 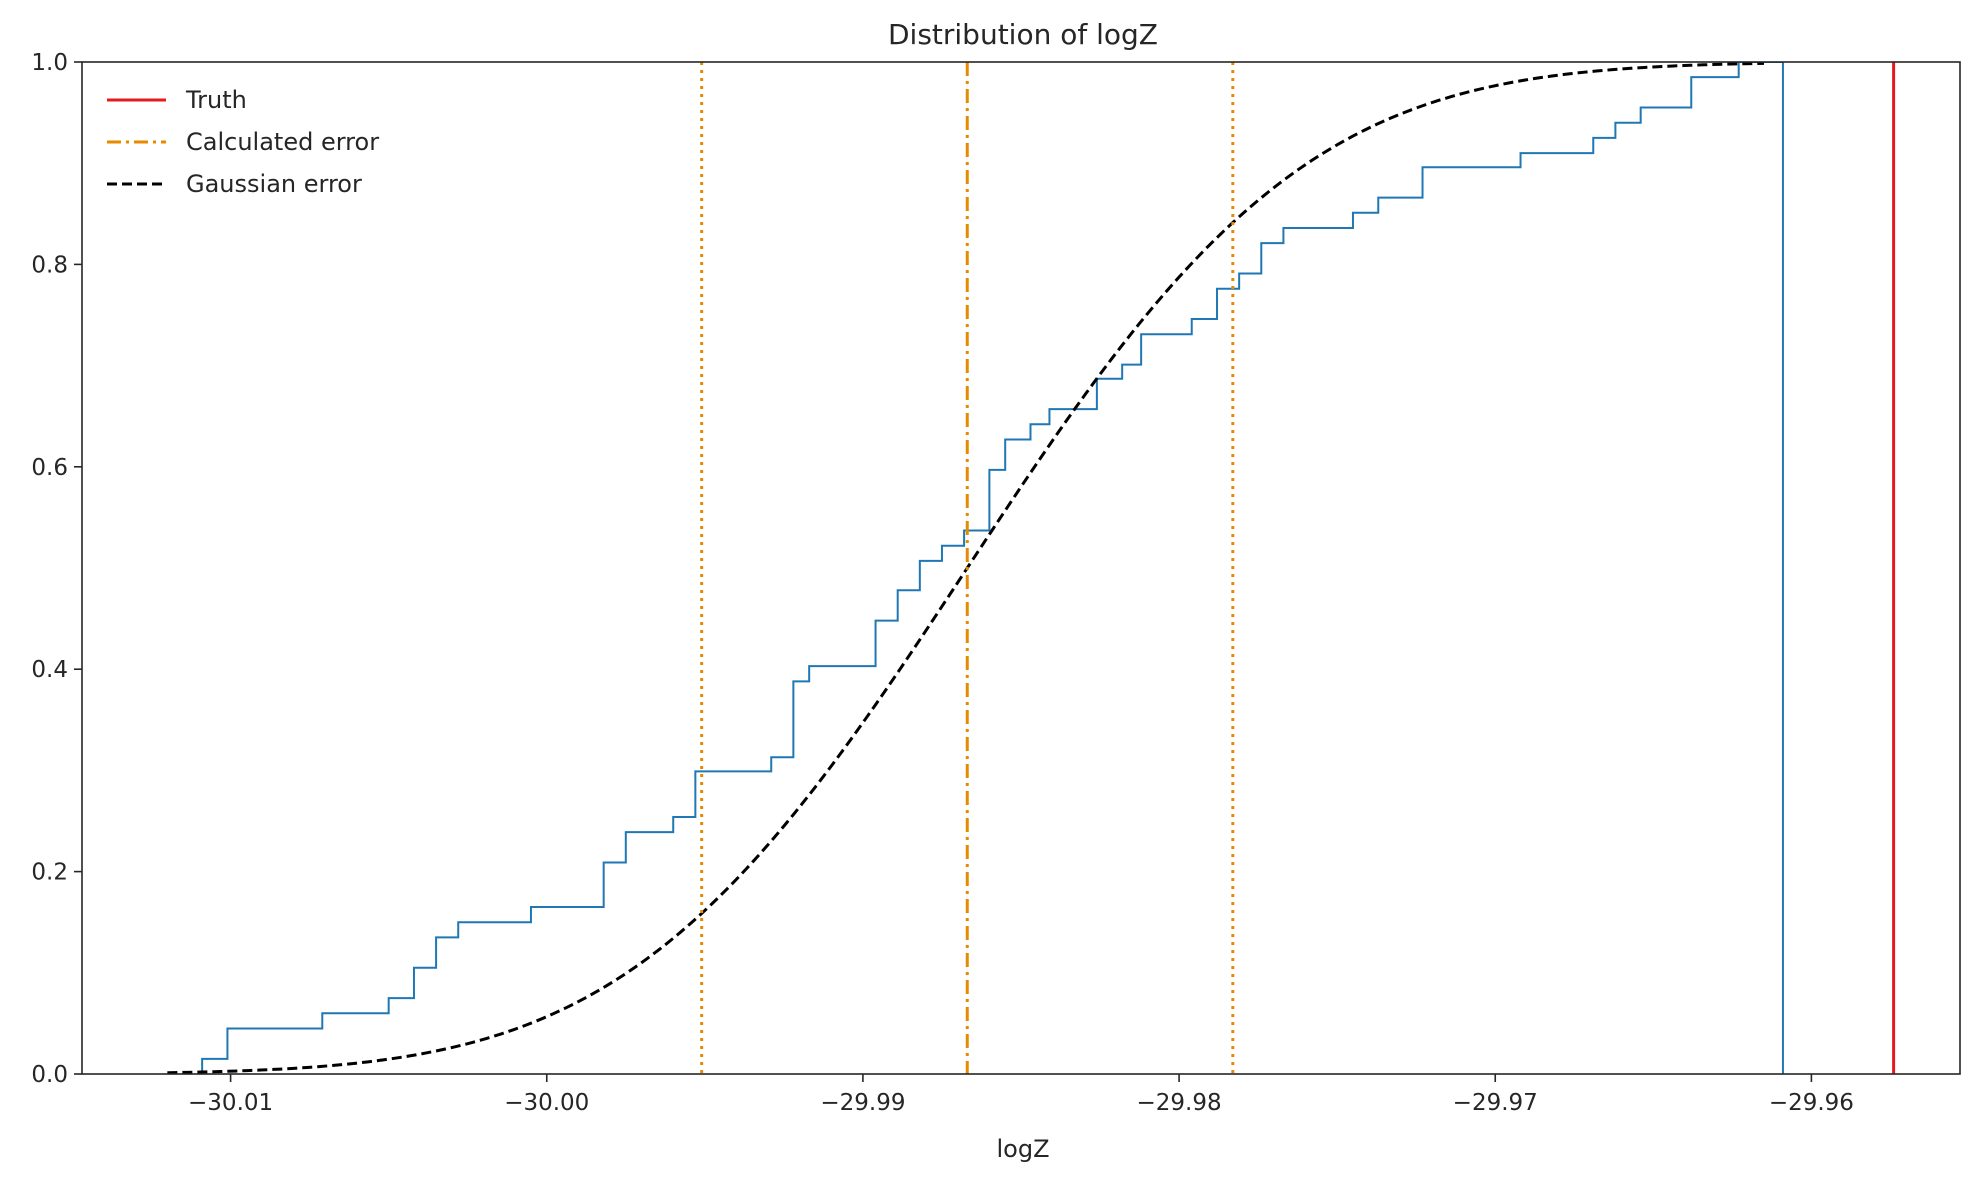 What do you see at coordinates (49, 1075) in the screenshot?
I see `y-tick-label: 0.0` at bounding box center [49, 1075].